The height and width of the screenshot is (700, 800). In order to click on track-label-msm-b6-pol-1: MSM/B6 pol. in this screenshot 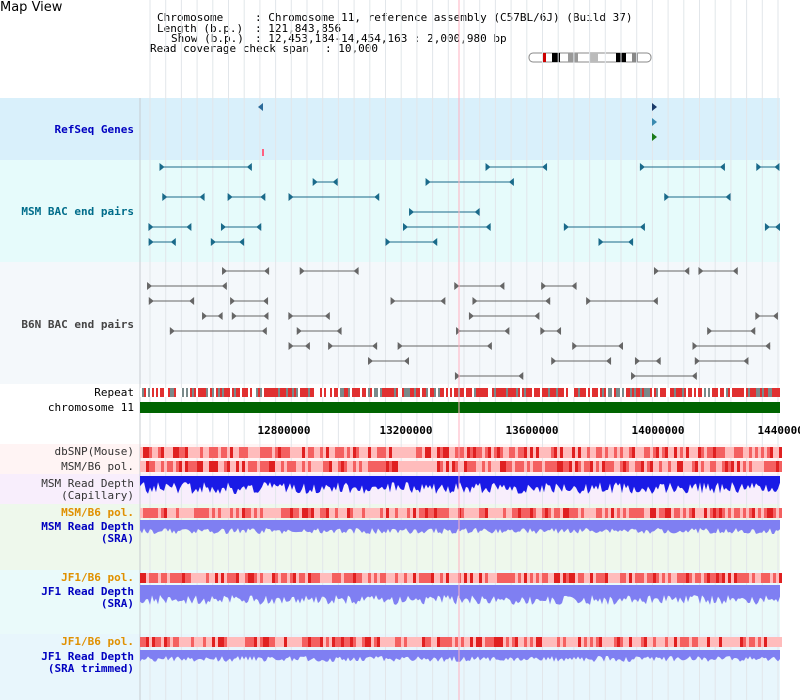, I will do `click(97, 466)`.